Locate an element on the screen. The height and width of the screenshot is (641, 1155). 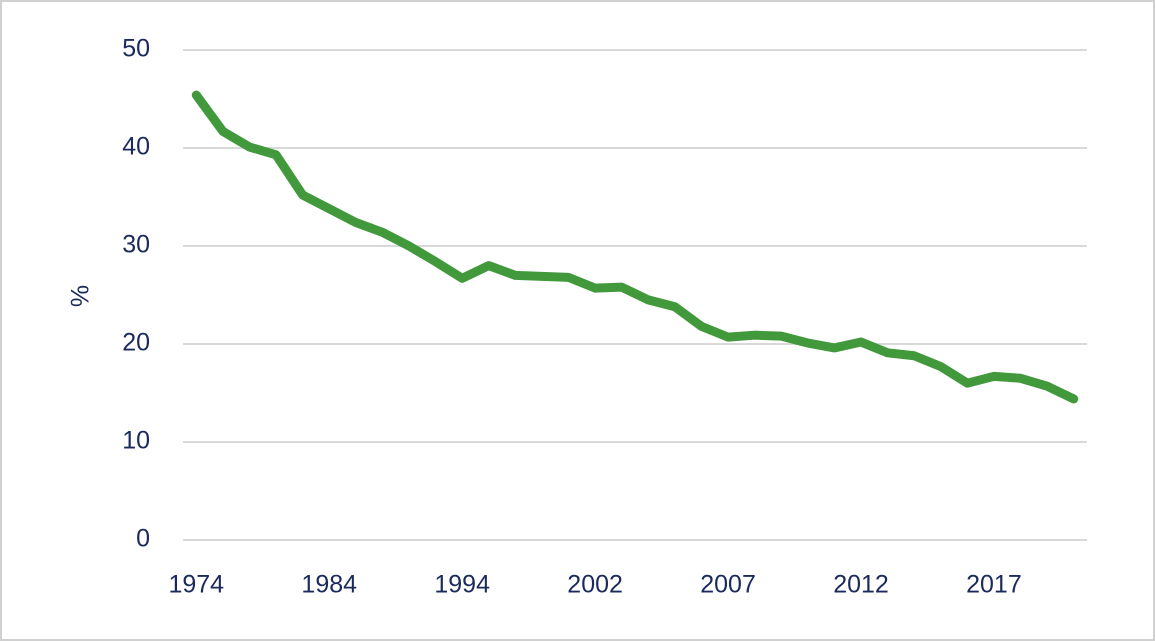
x-tick-label: 2007 is located at coordinates (728, 585).